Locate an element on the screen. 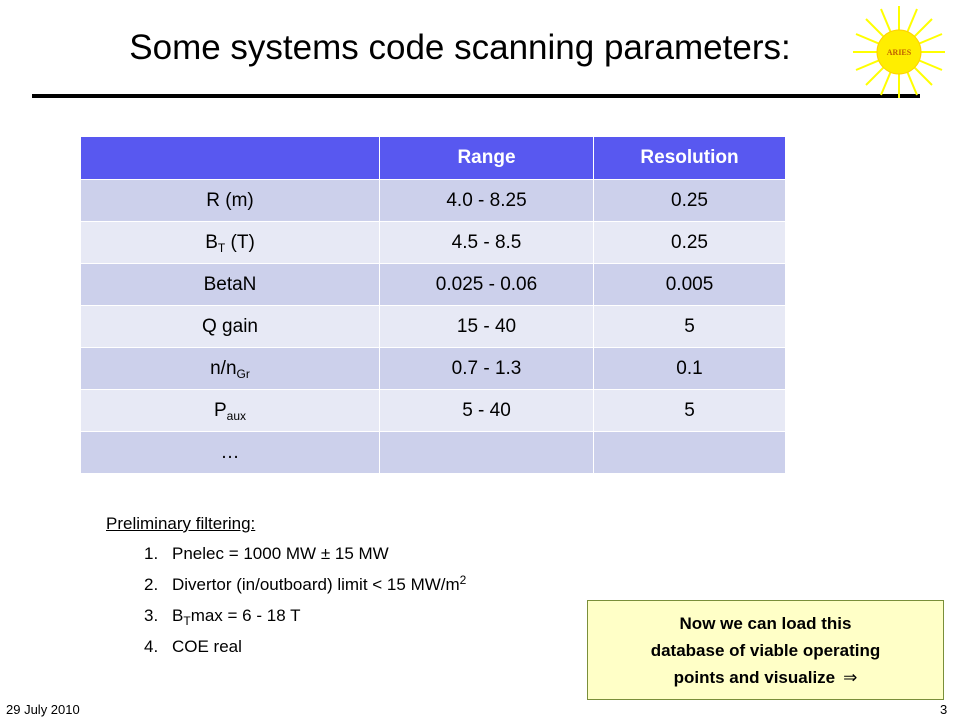 This screenshot has width=960, height=720. range-cell: 5 - 40 is located at coordinates (486, 410).